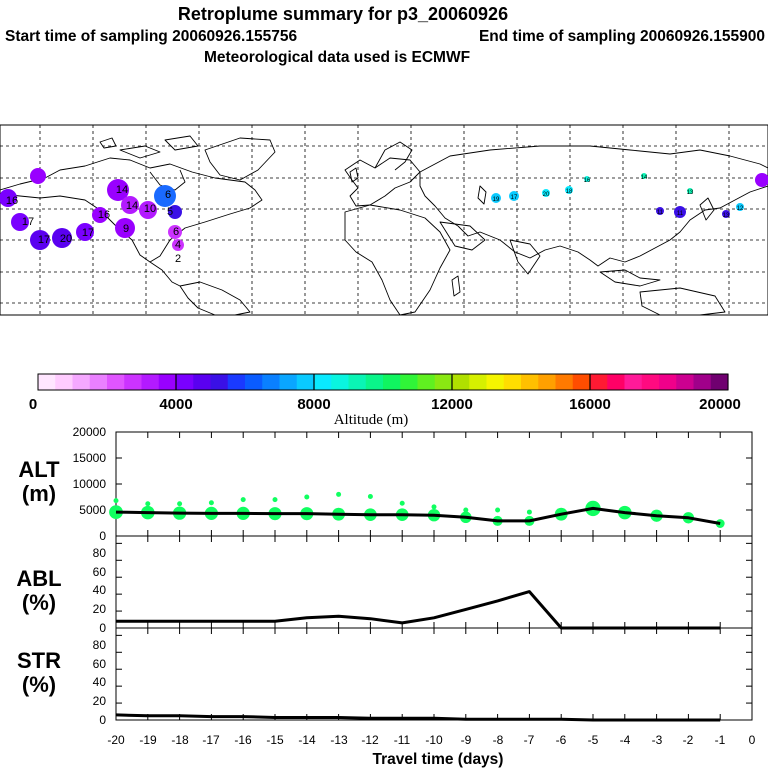 The width and height of the screenshot is (768, 768). What do you see at coordinates (149, 147) in the screenshot?
I see `coast-arctic-islands` at bounding box center [149, 147].